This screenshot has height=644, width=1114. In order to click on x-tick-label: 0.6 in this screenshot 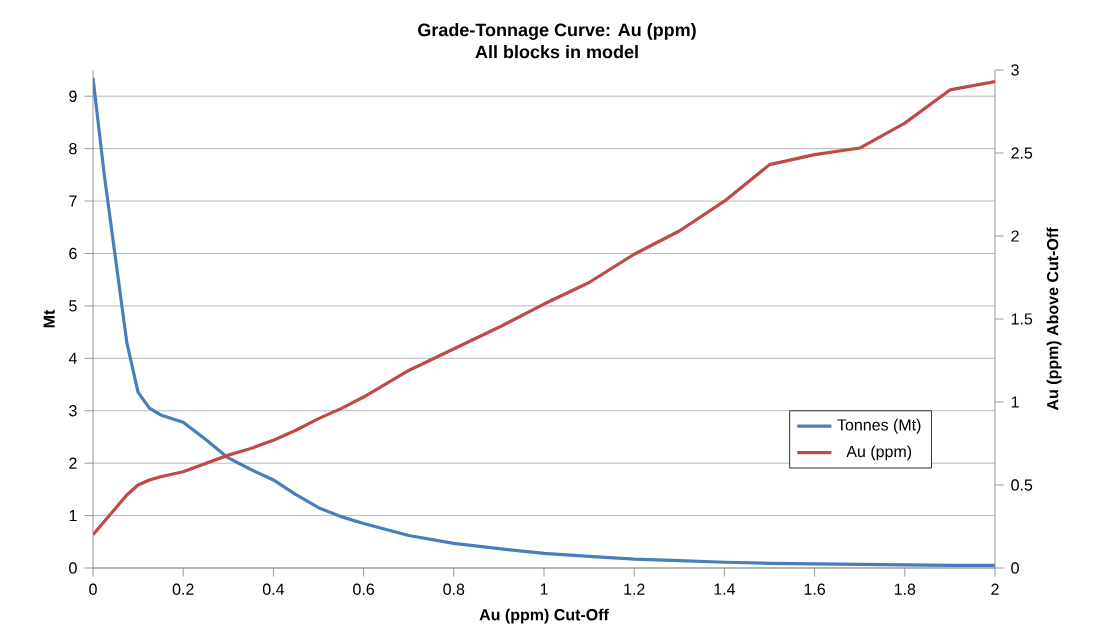, I will do `click(364, 589)`.